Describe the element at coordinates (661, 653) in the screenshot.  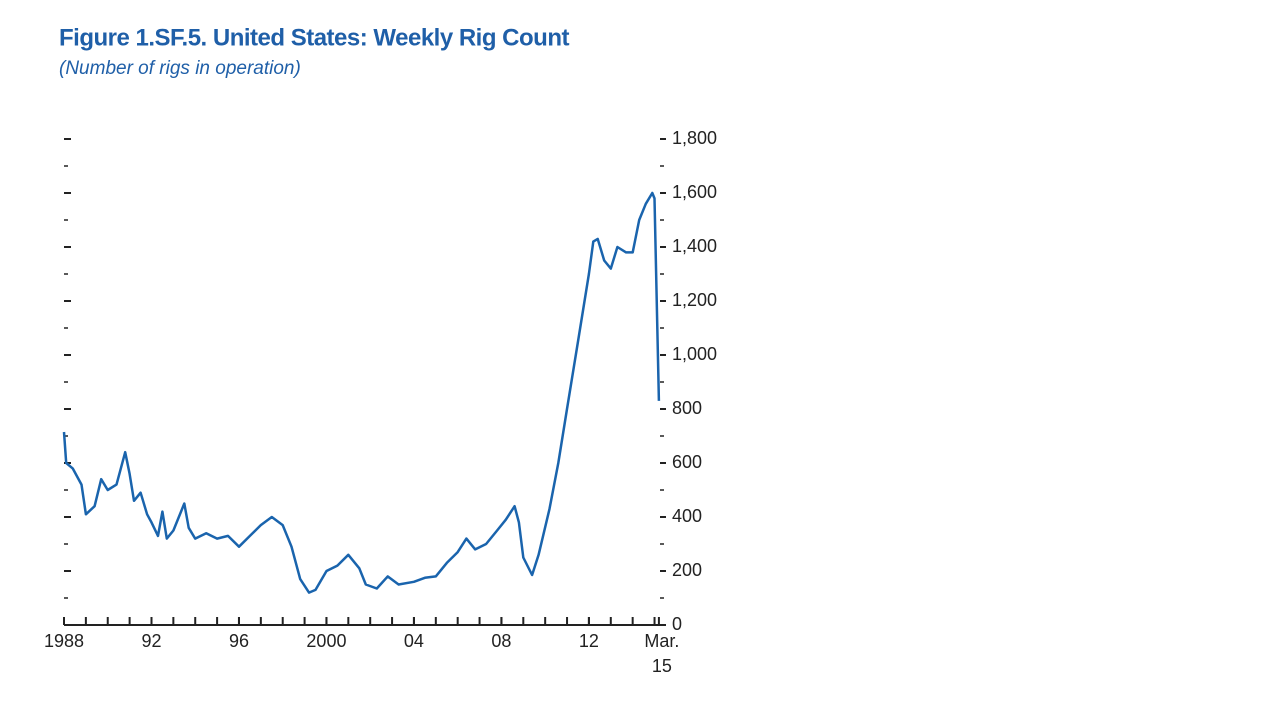
I see `x-tick-label: Mar. 15` at that location.